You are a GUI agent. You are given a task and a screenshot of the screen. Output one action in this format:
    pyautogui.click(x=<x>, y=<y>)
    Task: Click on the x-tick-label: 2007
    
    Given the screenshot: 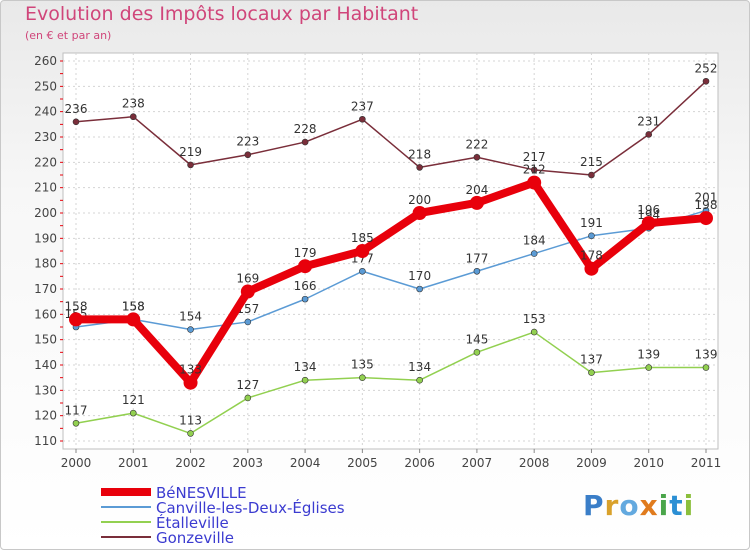 What is the action you would take?
    pyautogui.click(x=477, y=463)
    